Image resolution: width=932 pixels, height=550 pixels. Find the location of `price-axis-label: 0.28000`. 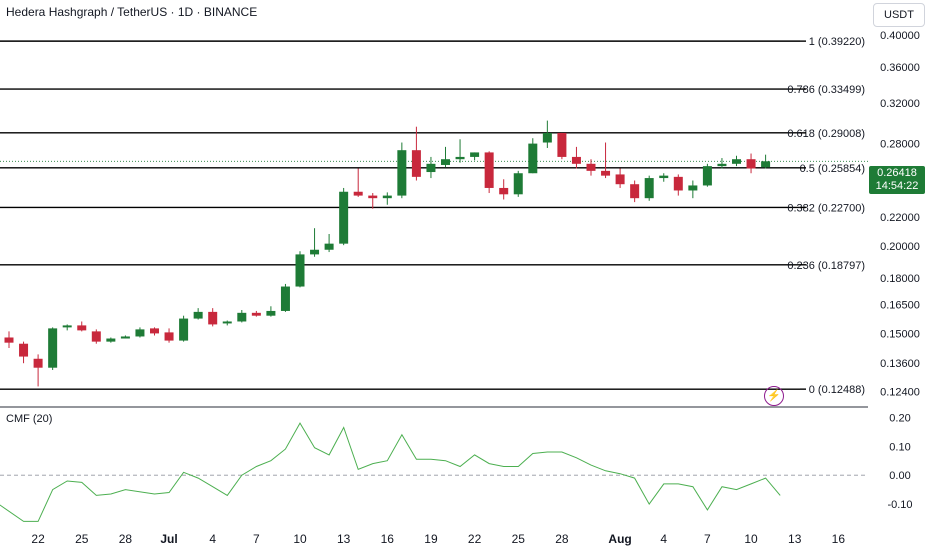

price-axis-label: 0.28000 is located at coordinates (900, 145).